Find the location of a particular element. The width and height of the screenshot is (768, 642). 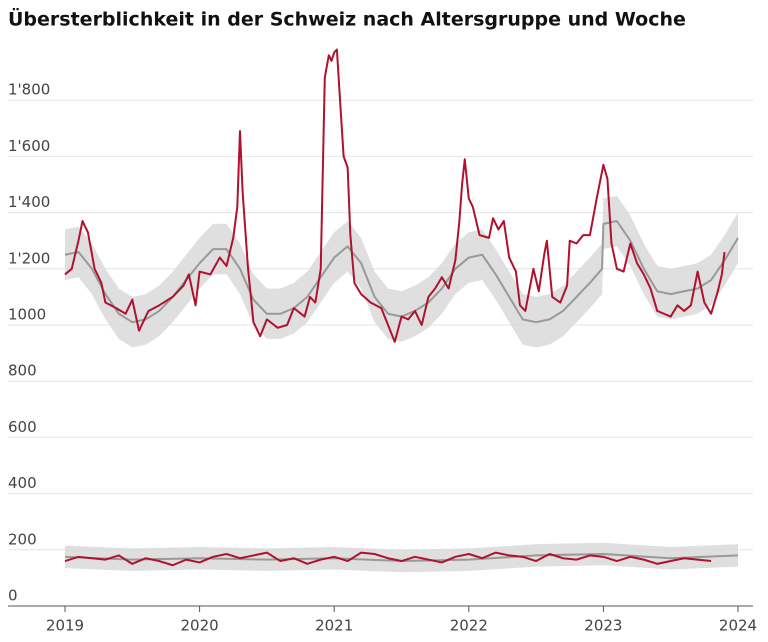

x-tick-label: 2020 is located at coordinates (200, 626).